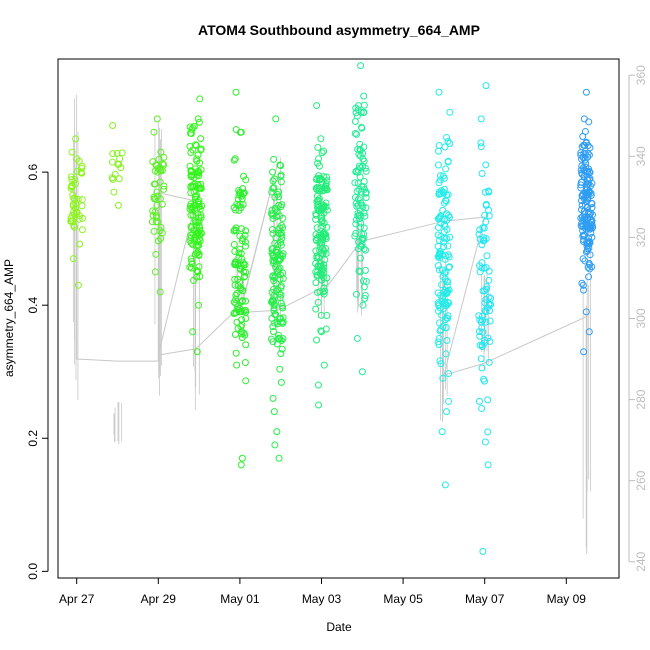 This screenshot has height=650, width=650. Describe the element at coordinates (33, 171) in the screenshot. I see `y-tick-label: 0.6` at that location.